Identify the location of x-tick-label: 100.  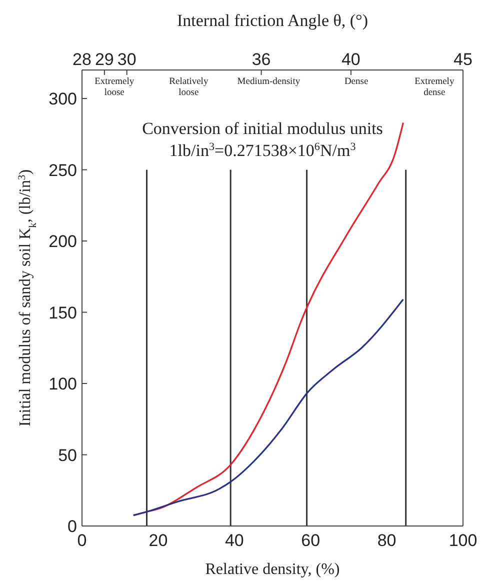
(463, 540).